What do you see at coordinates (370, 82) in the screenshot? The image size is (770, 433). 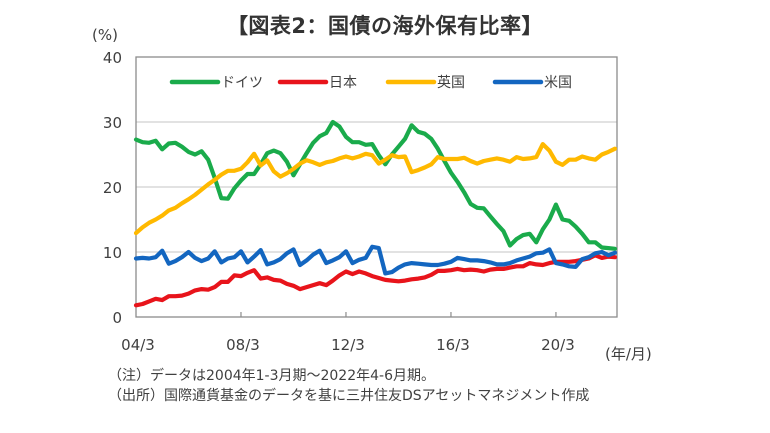 I see `legend: ドイツ 日本 英国 米国` at bounding box center [370, 82].